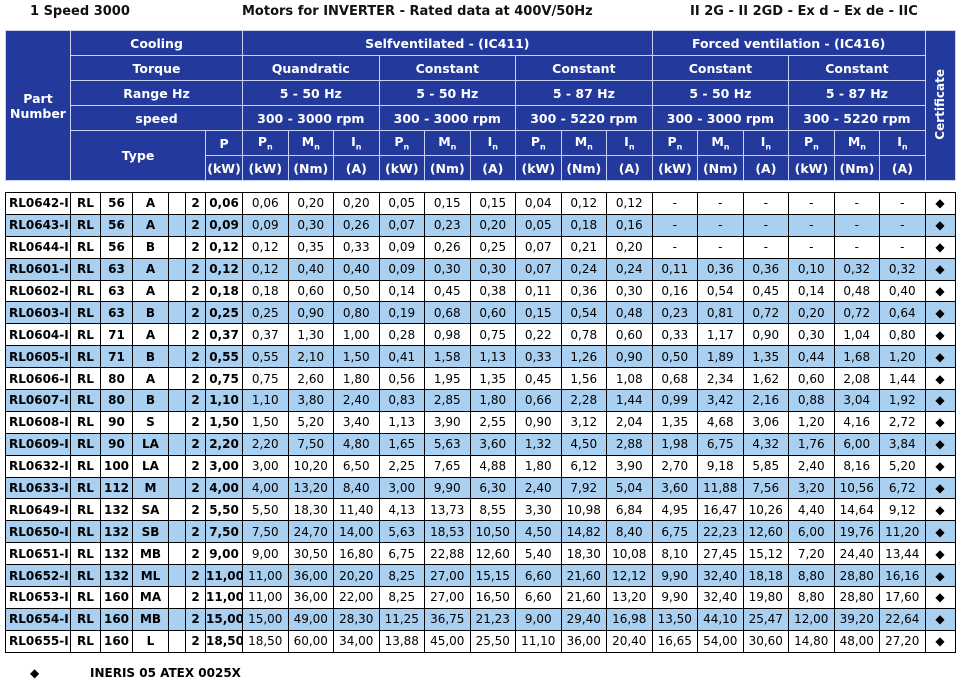  Describe the element at coordinates (38, 357) in the screenshot. I see `part-number: RL0605-I` at that location.